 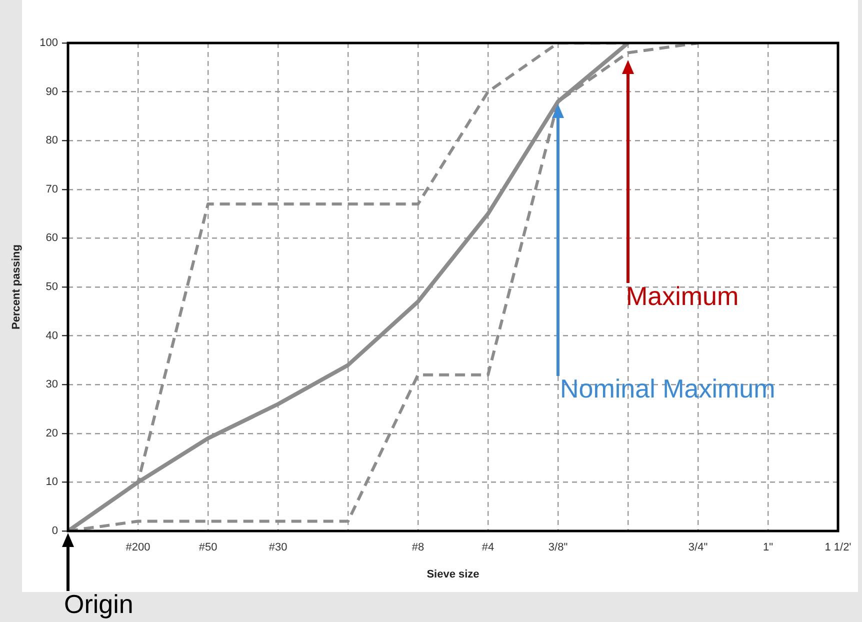 What do you see at coordinates (55, 531) in the screenshot?
I see `y-tick-label: 0` at bounding box center [55, 531].